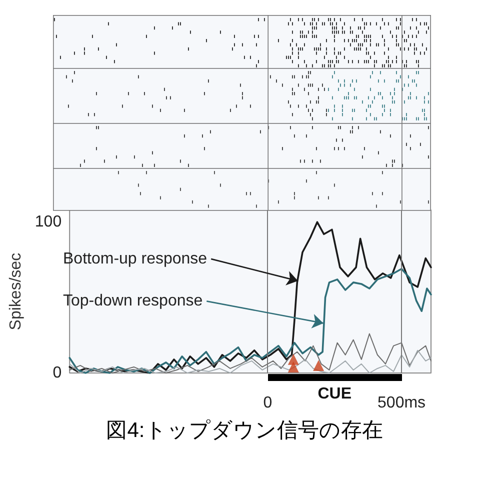  What do you see at coordinates (244, 430) in the screenshot?
I see `text: 図4:トップダウン信号の存在` at bounding box center [244, 430].